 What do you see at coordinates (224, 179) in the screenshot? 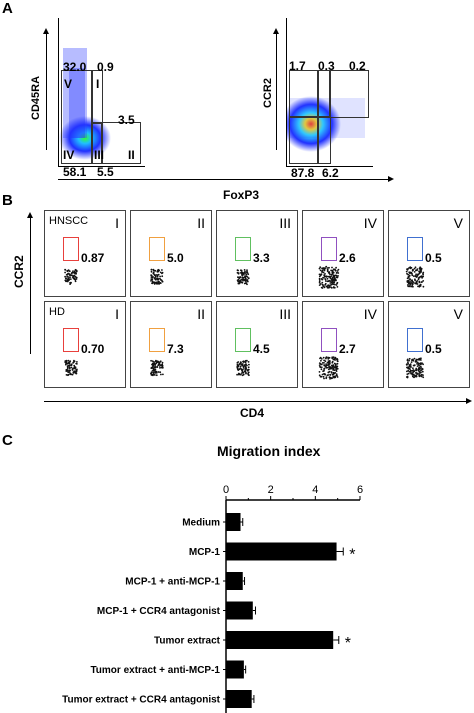
I see `panel-a-x-axis-line` at bounding box center [224, 179].